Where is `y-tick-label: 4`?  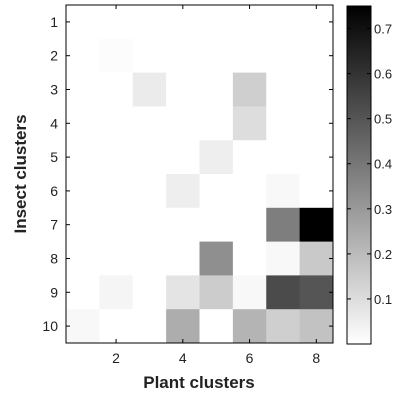 y-tick-label: 4 is located at coordinates (54, 123).